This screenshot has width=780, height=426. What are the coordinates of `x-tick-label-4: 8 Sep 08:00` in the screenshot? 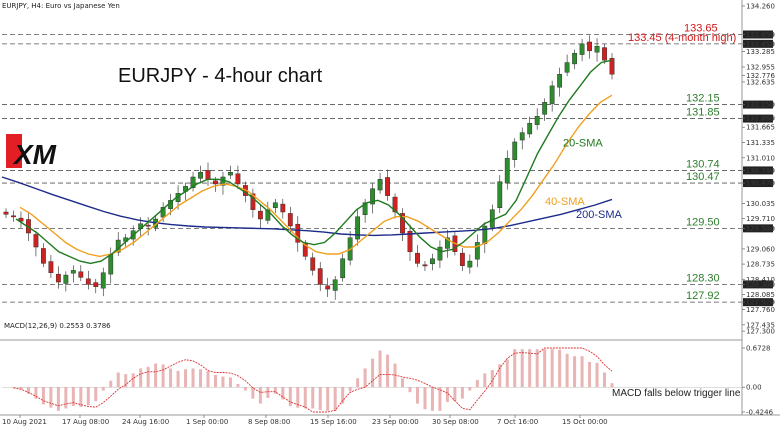 It's located at (269, 422).